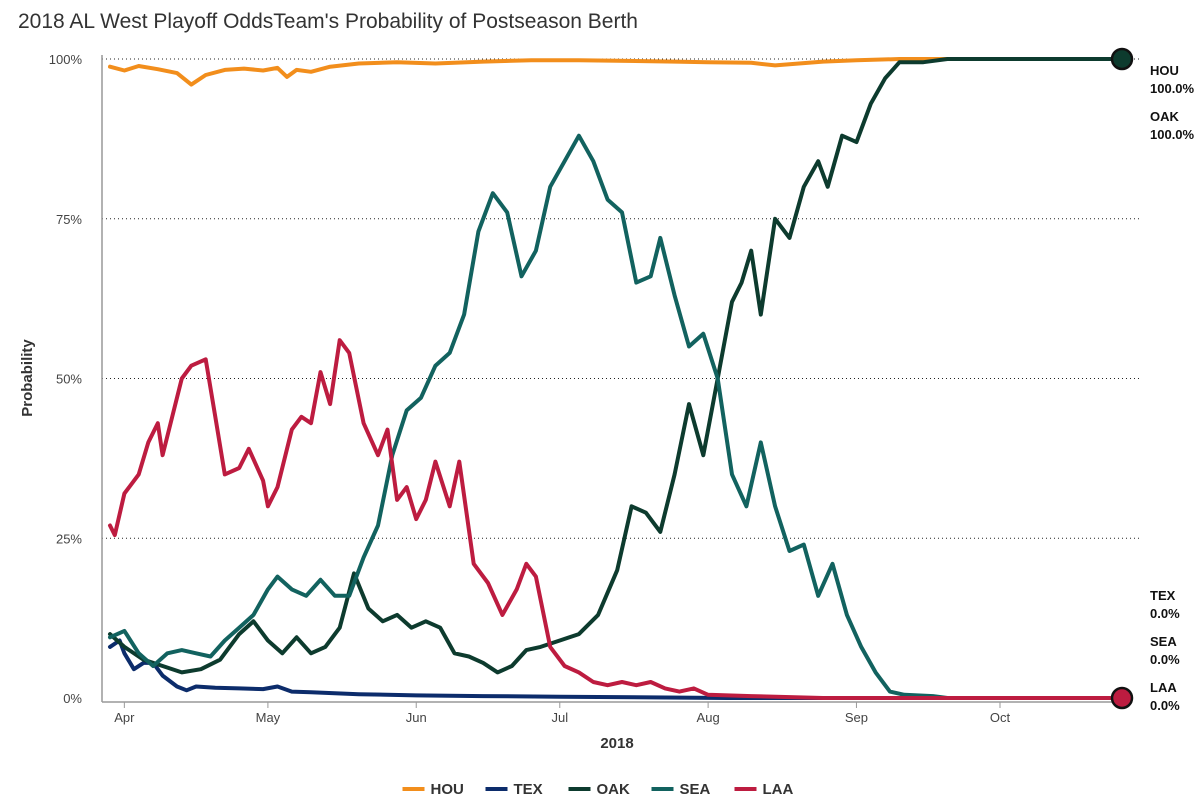  What do you see at coordinates (528, 789) in the screenshot?
I see `legend-label-tex: TEX` at bounding box center [528, 789].